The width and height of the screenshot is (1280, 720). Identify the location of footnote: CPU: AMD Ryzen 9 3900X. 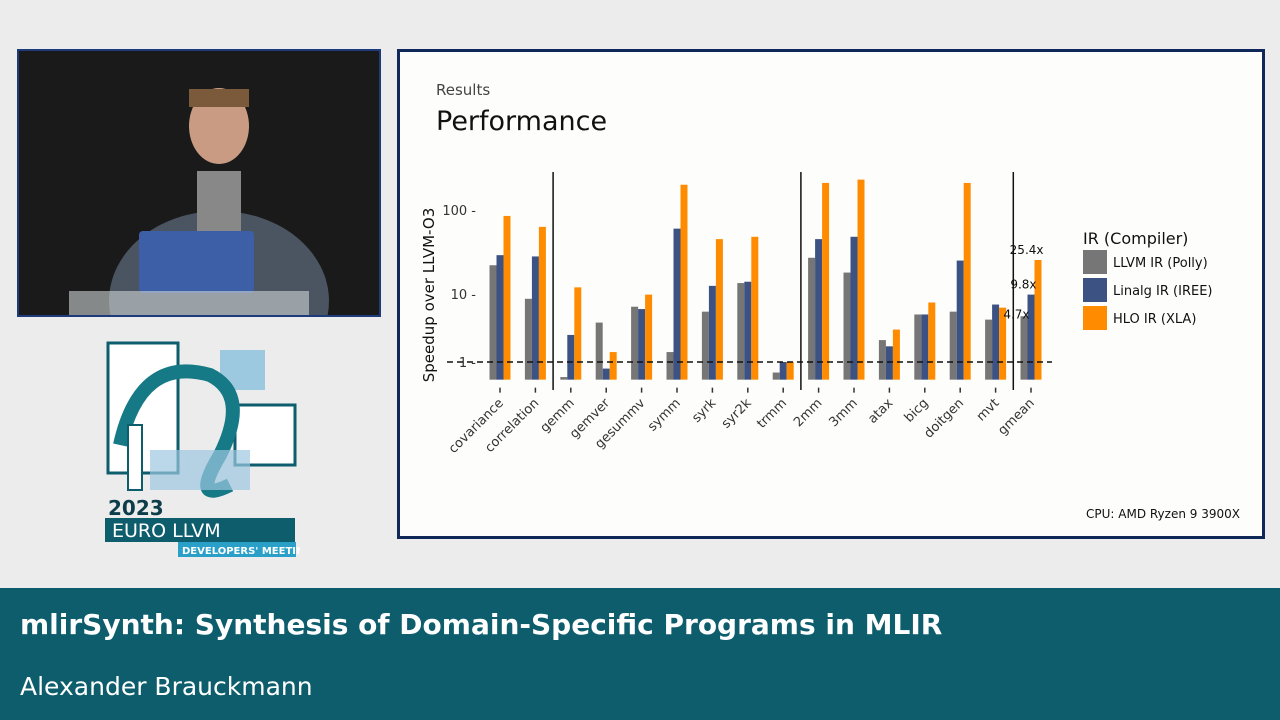
(1163, 514).